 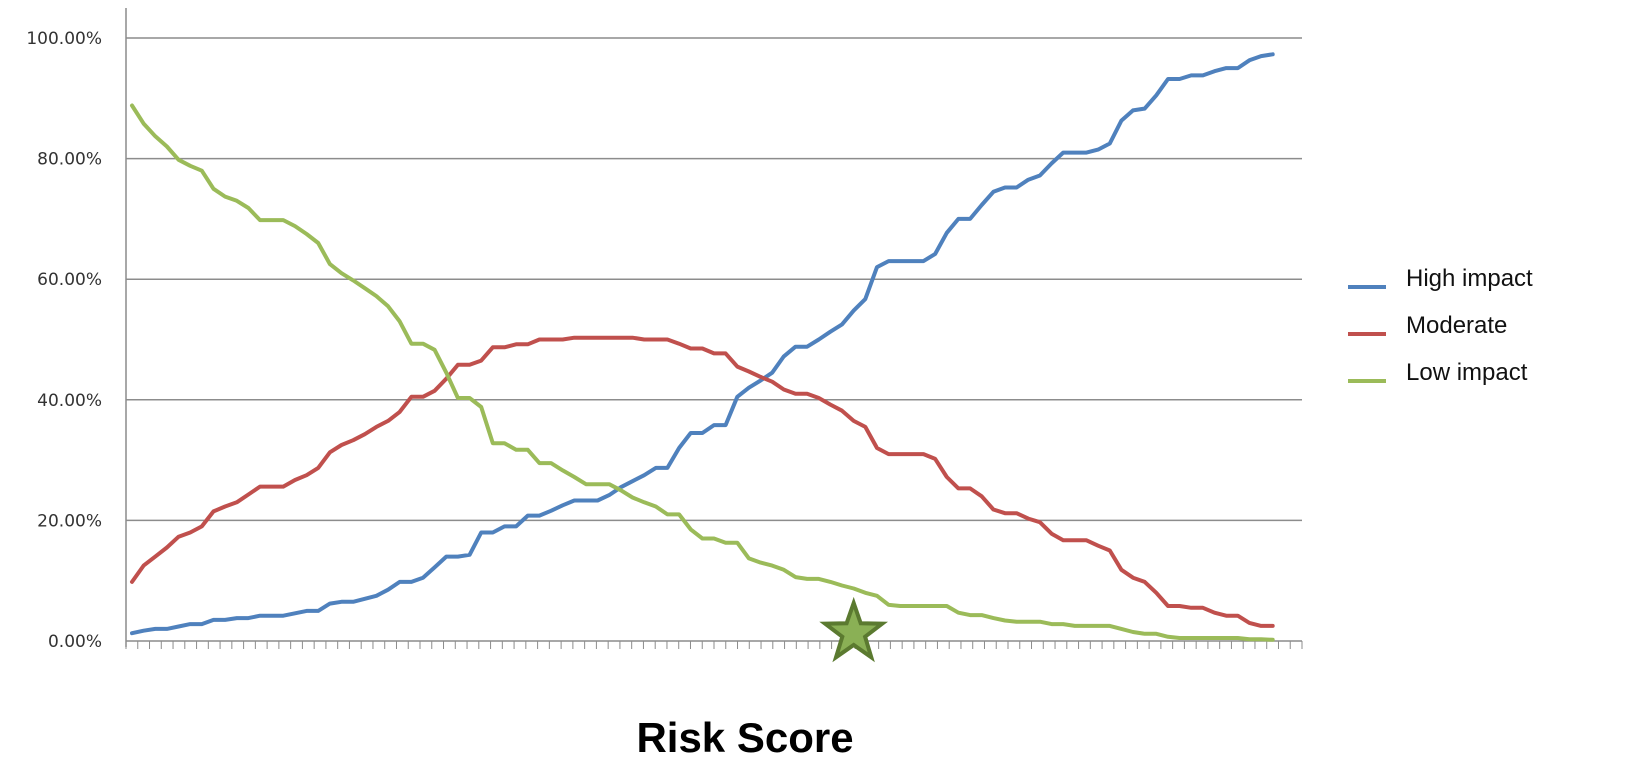 I want to click on y-axis-ticks: 0.00% 20.00% 40.00% 60.00% 80.00% 100.00%, so click(x=64, y=340).